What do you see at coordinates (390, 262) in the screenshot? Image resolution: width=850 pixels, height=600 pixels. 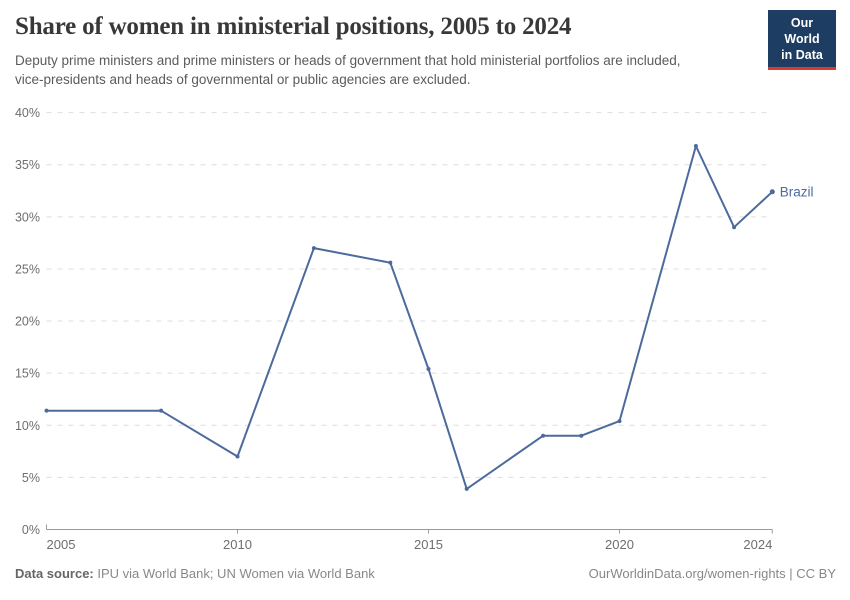 I see `data-point-2014` at bounding box center [390, 262].